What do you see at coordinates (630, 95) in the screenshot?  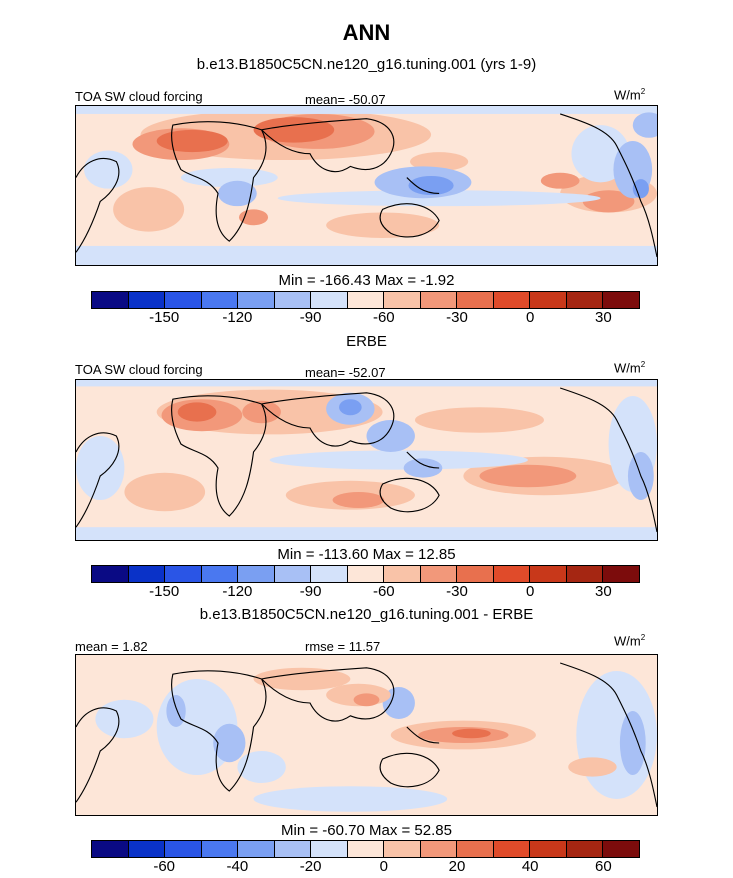 I see `panel-1-units: W/m2` at bounding box center [630, 95].